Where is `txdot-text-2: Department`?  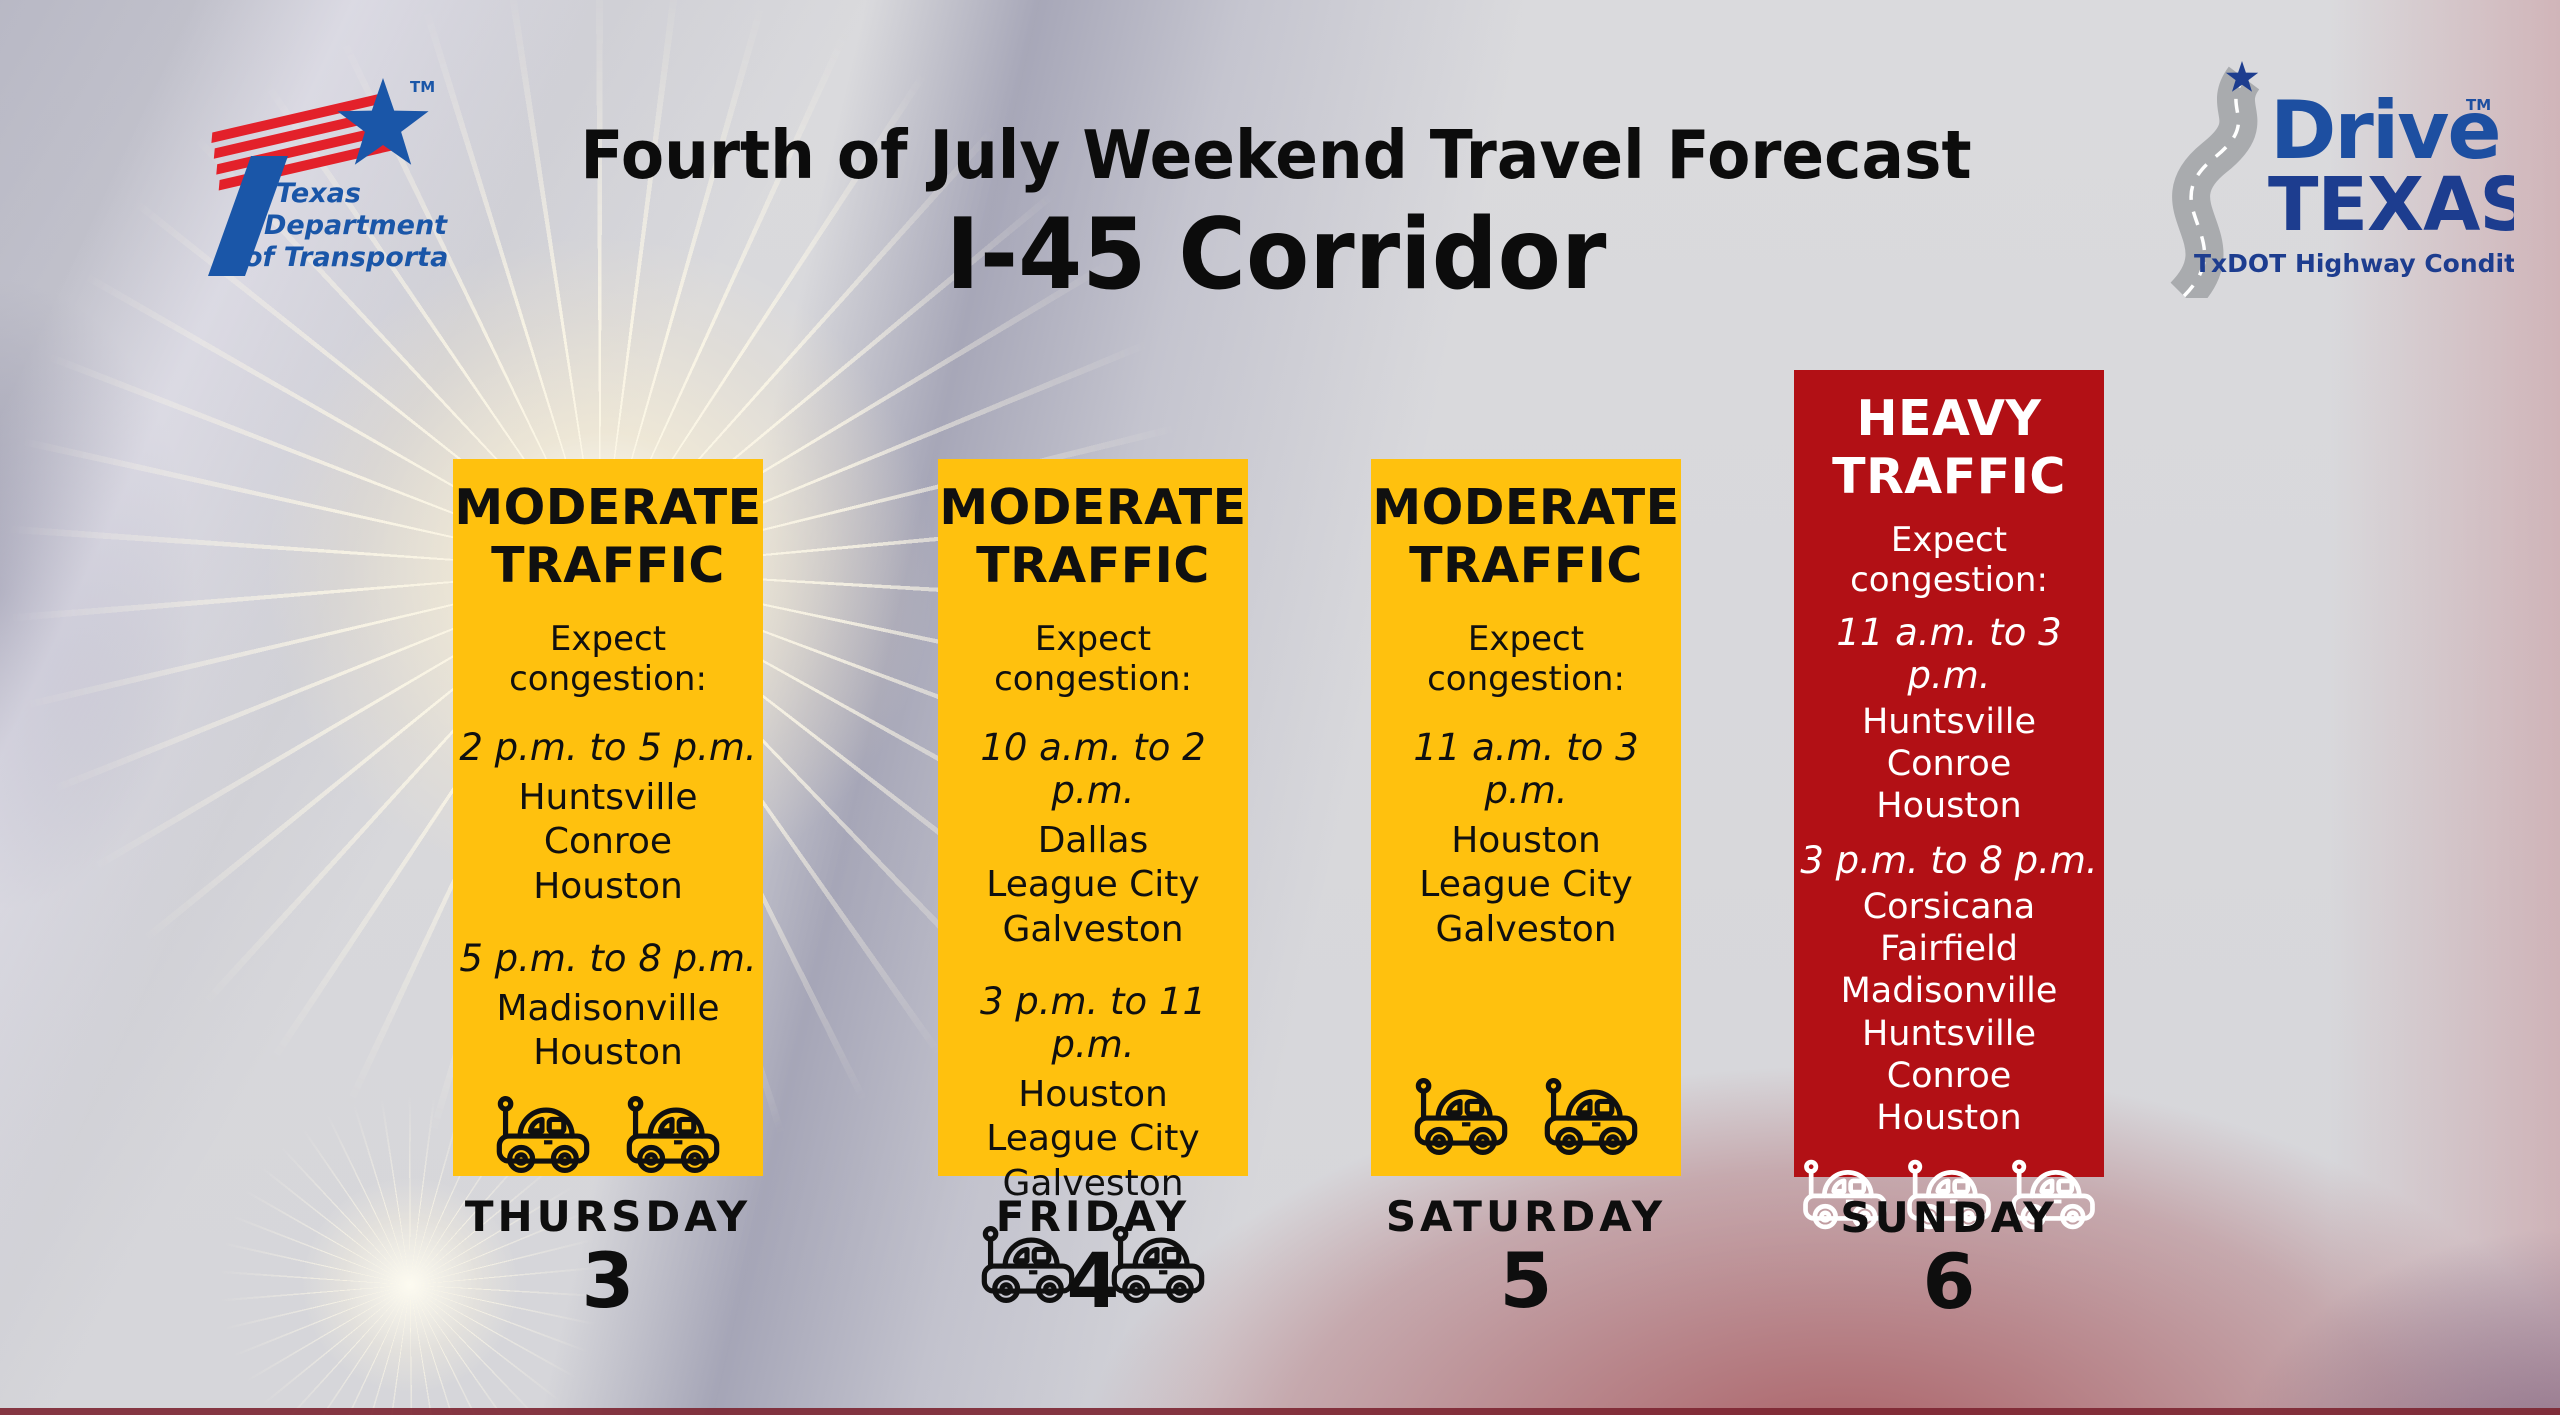 txdot-text-2: Department is located at coordinates (356, 225).